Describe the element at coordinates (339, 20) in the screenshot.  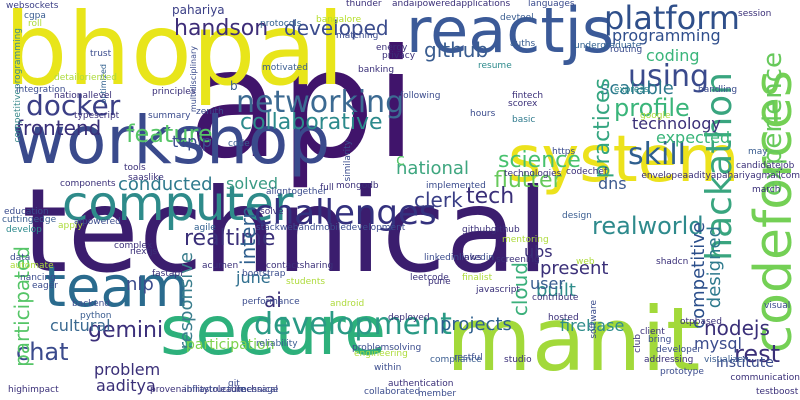
I see `word: bangalore` at that location.